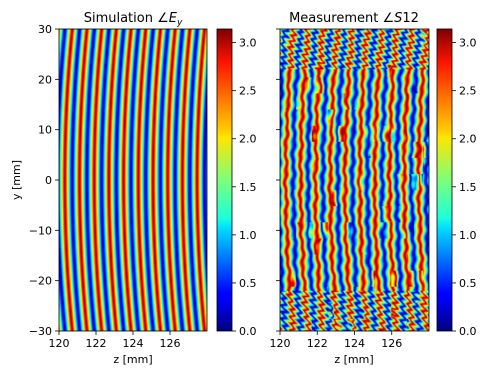 Image resolution: width=485 pixels, height=369 pixels. What do you see at coordinates (444, 180) in the screenshot?
I see `measurement-colorbar` at bounding box center [444, 180].